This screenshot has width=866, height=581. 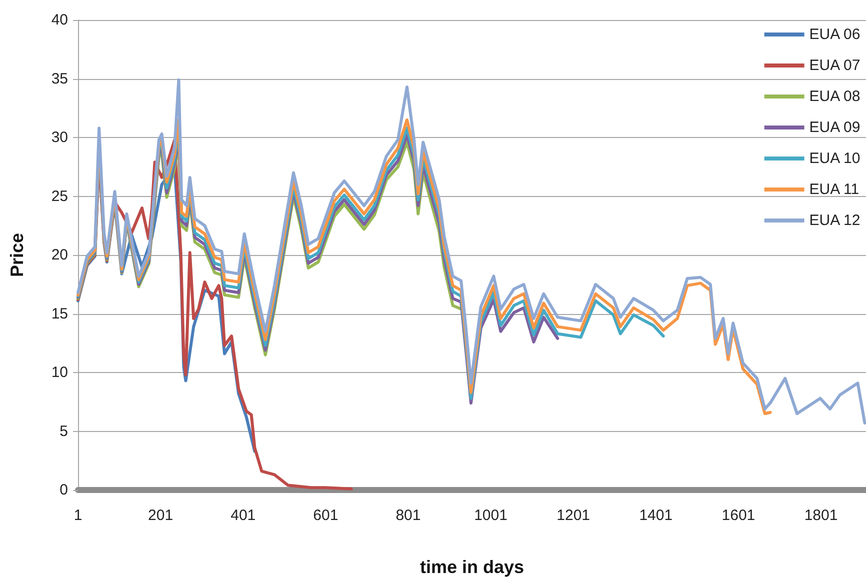 What do you see at coordinates (59, 20) in the screenshot?
I see `y-tick-label: 40` at bounding box center [59, 20].